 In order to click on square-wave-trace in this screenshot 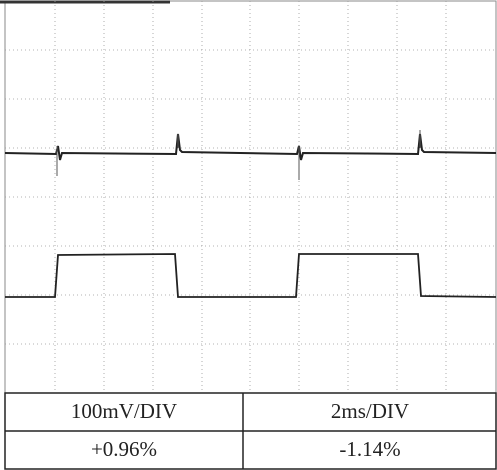, I will do `click(251, 275)`.